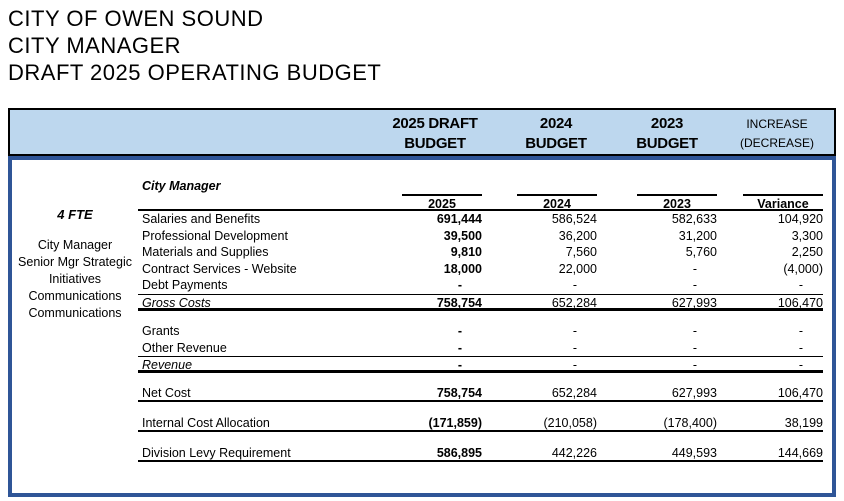 This screenshot has height=501, width=844. What do you see at coordinates (466, 252) in the screenshot?
I see `value-2025: 9,810` at bounding box center [466, 252].